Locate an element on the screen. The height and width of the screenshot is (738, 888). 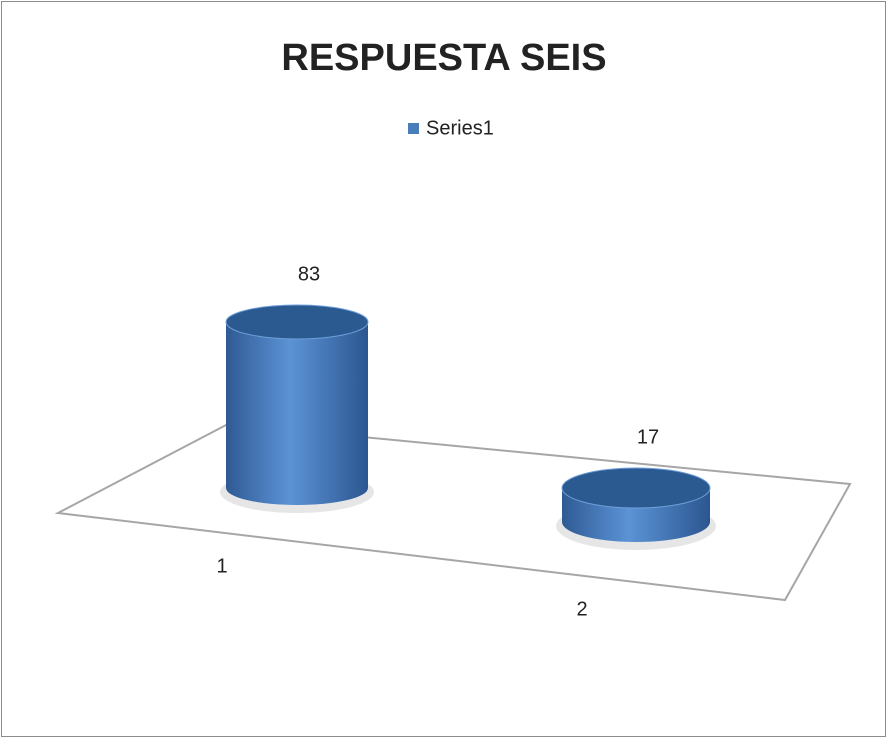
legend-swatch is located at coordinates (413, 128).